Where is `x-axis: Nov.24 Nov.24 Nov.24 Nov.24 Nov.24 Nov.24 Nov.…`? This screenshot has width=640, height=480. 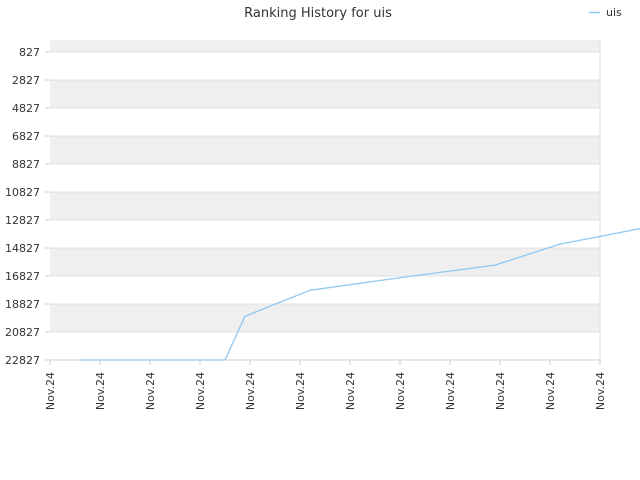
x-axis: Nov.24 Nov.24 Nov.24 Nov.24 Nov.24 Nov.24 Nov.… is located at coordinates (325, 385).